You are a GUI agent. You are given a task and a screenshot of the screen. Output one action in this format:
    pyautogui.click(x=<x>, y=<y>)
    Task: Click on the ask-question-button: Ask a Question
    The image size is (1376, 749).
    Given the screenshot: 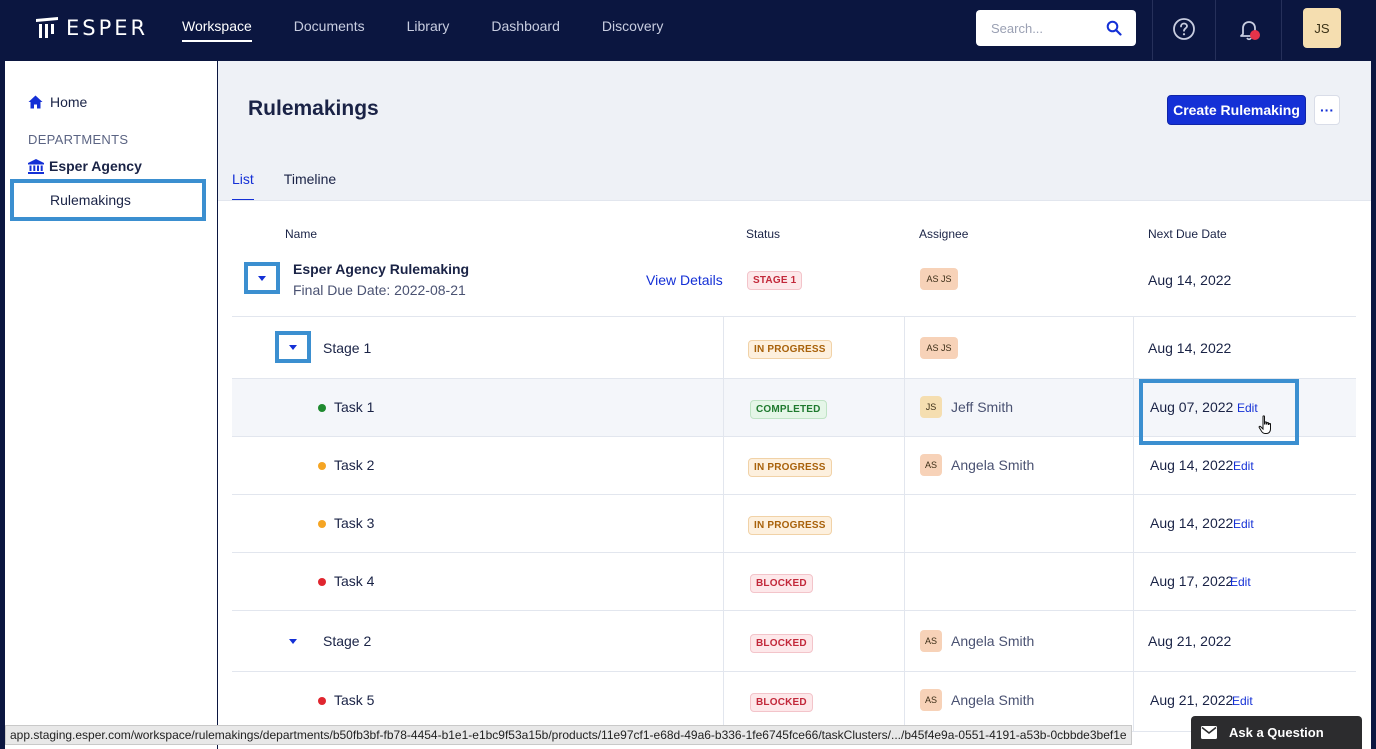 What is the action you would take?
    pyautogui.click(x=1276, y=732)
    